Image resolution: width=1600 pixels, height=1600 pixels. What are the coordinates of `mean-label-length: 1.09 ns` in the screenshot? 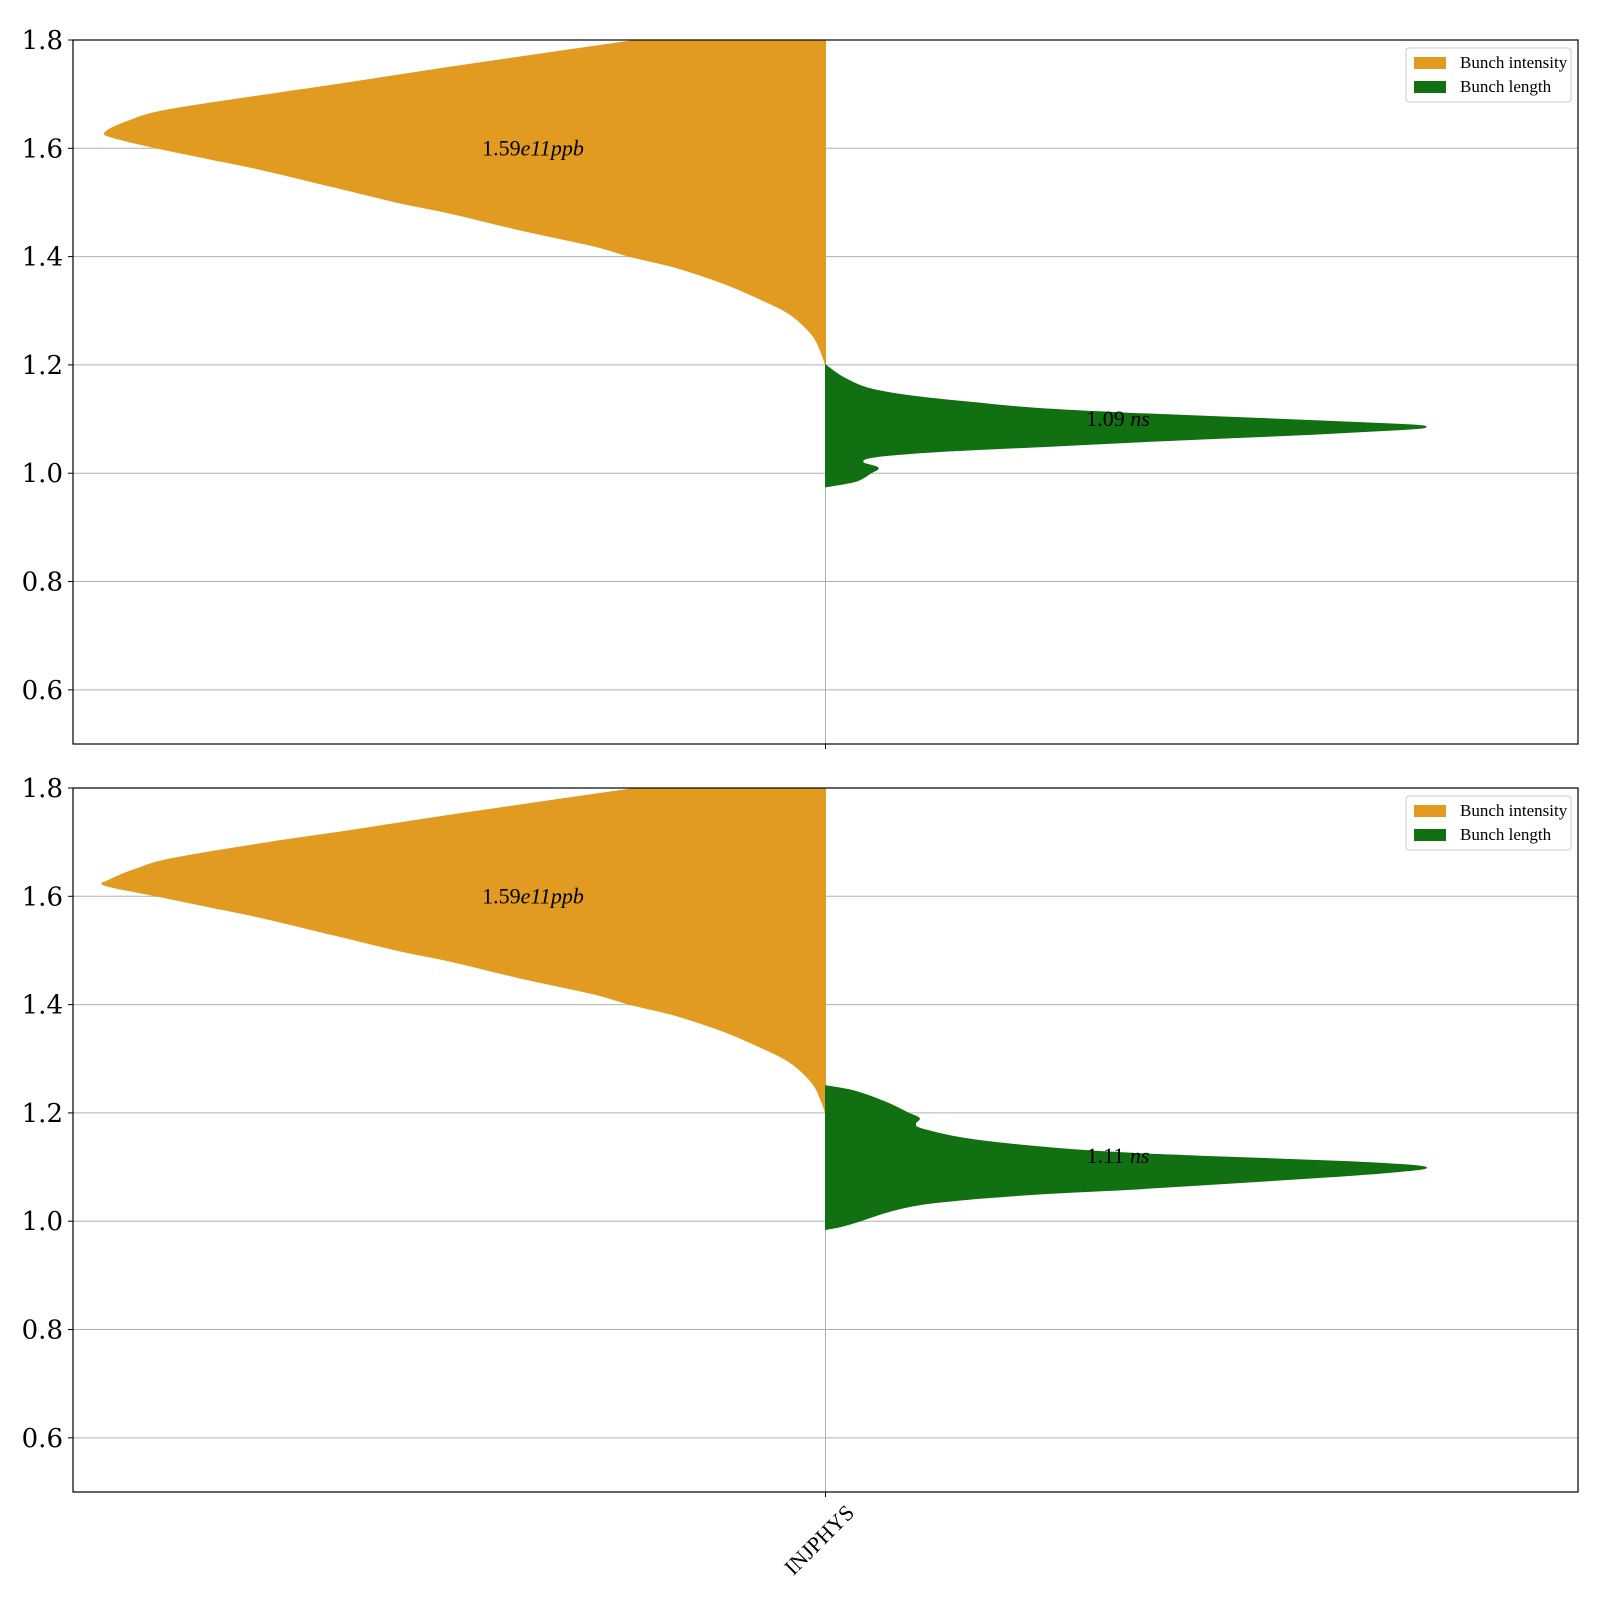 It's located at (1118, 418).